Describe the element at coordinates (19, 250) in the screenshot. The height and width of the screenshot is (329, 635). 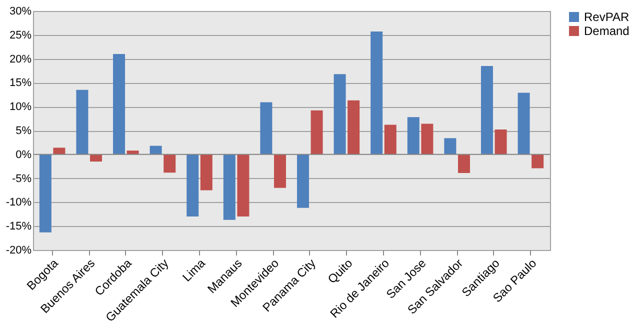
I see `y-tick-label: -20%` at that location.